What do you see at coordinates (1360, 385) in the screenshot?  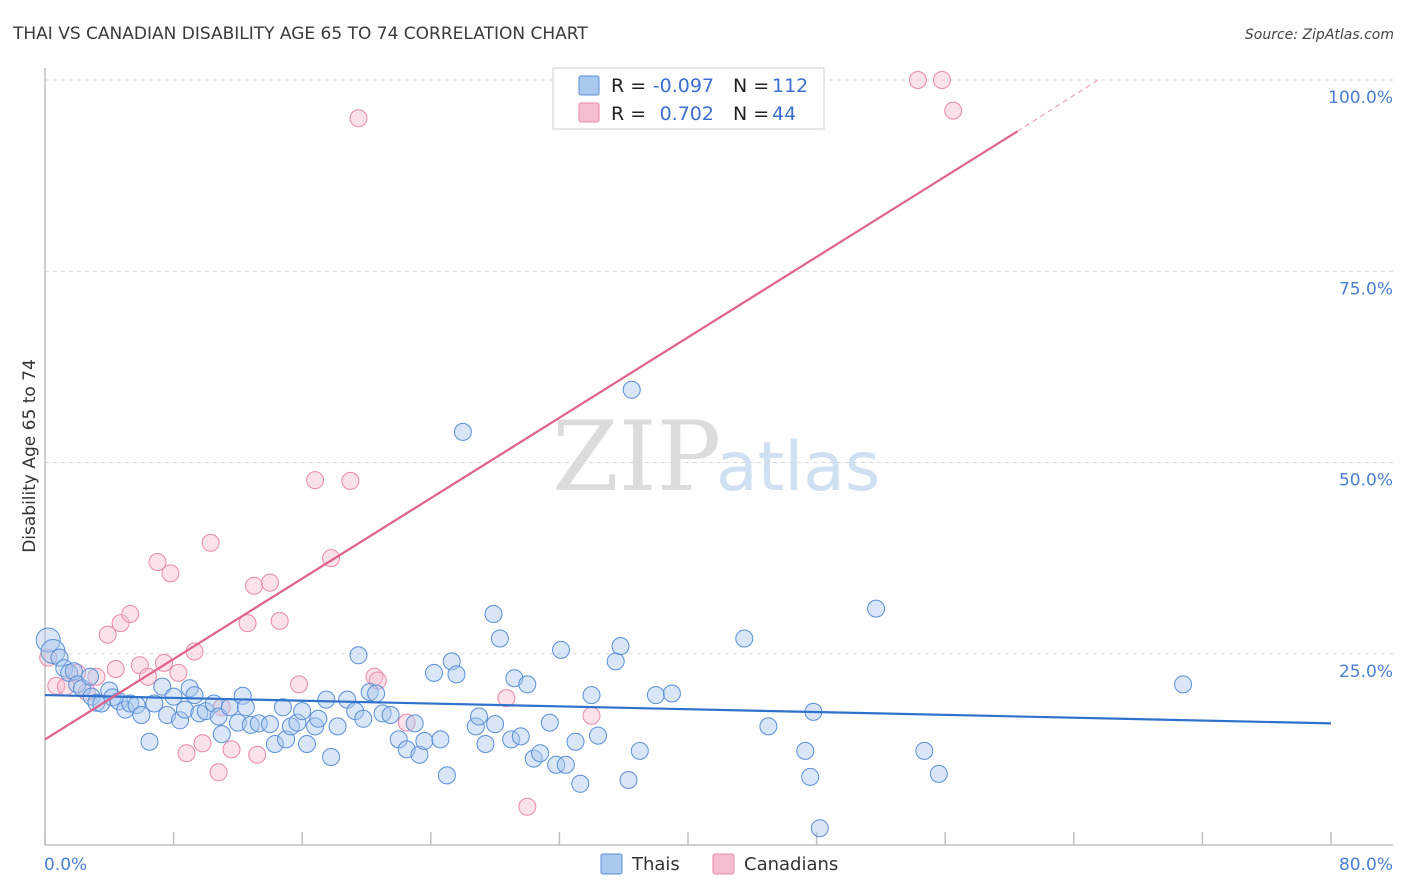 I see `y-tick-labels: 25.0% 50.0% 75.0% 100.0%` at bounding box center [1360, 385].